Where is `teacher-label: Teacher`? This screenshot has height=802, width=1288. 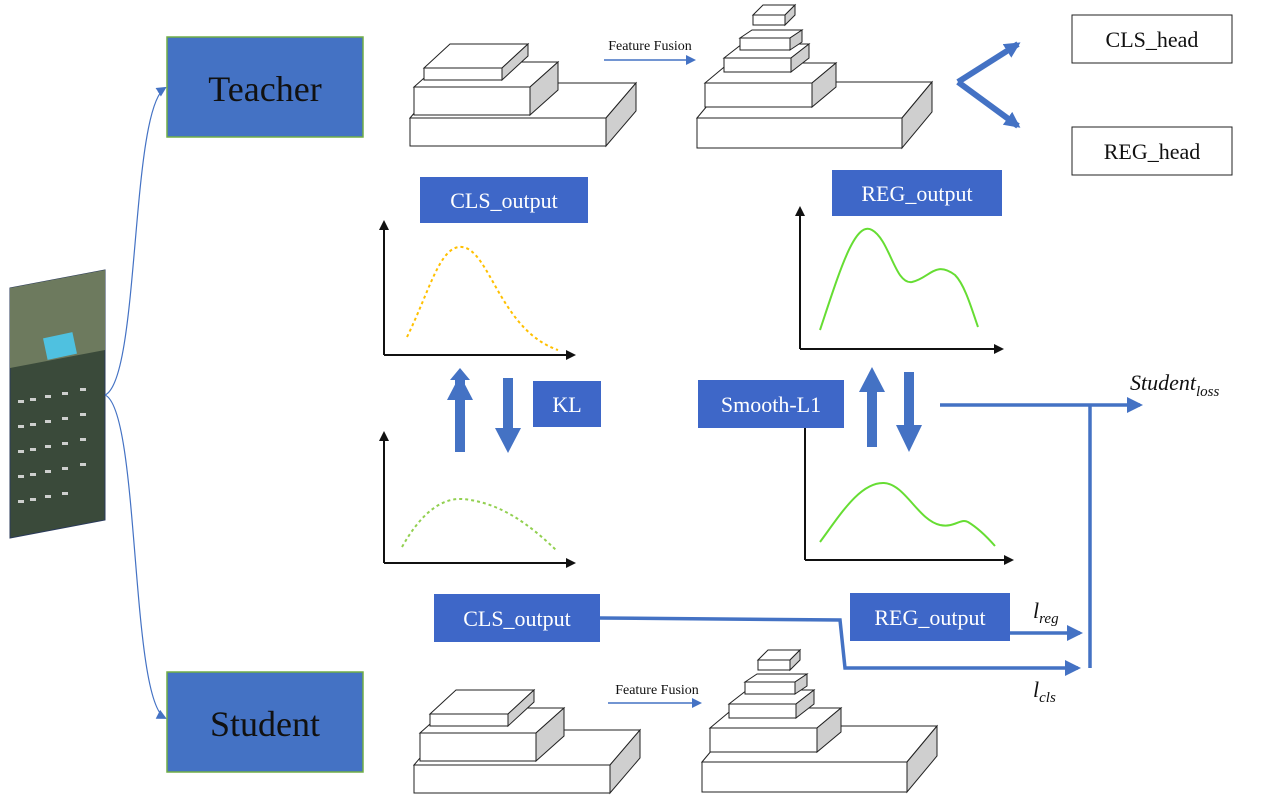 teacher-label: Teacher is located at coordinates (264, 89).